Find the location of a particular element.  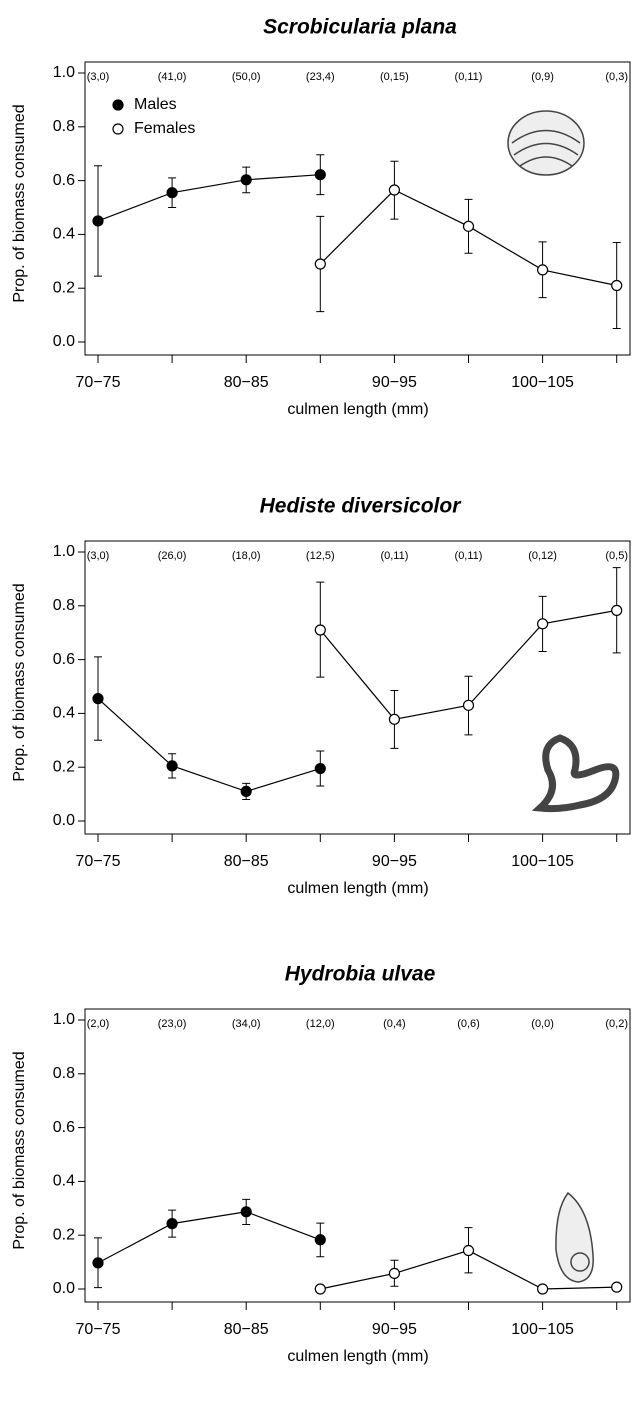

sample-size: (0,4) is located at coordinates (394, 1024).